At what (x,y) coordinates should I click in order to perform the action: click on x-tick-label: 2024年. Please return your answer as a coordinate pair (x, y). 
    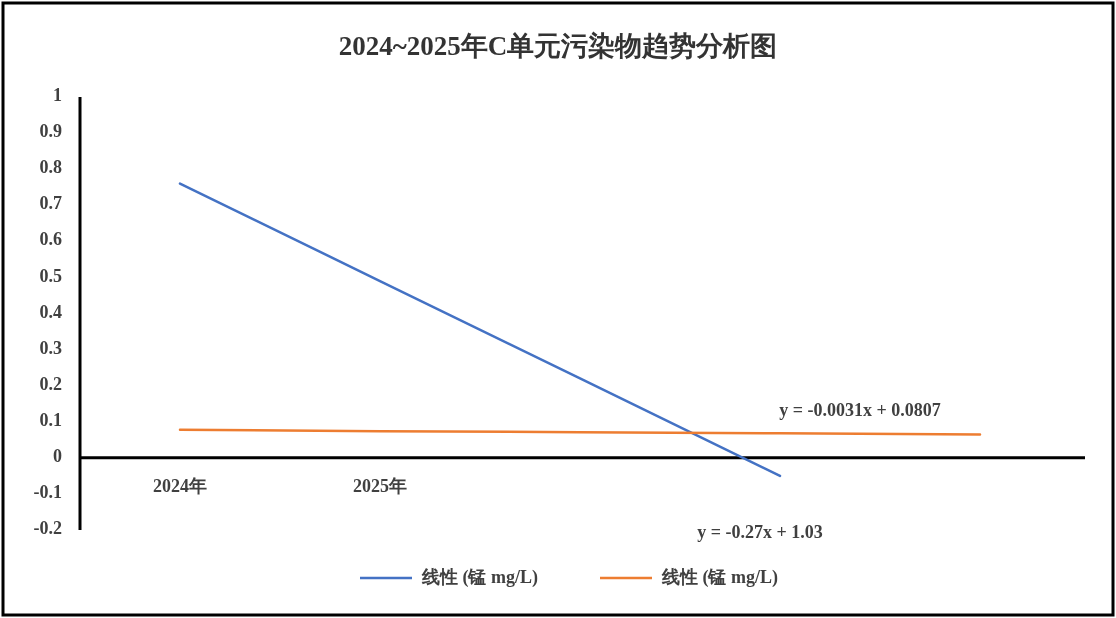
    Looking at the image, I should click on (180, 485).